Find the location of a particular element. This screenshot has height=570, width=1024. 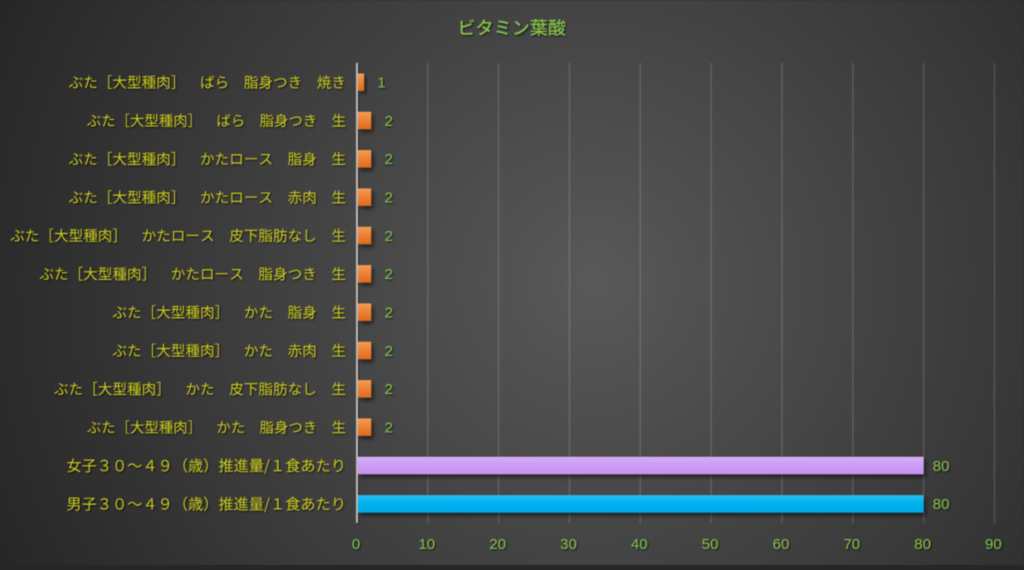

svg-text: 90 is located at coordinates (993, 544).